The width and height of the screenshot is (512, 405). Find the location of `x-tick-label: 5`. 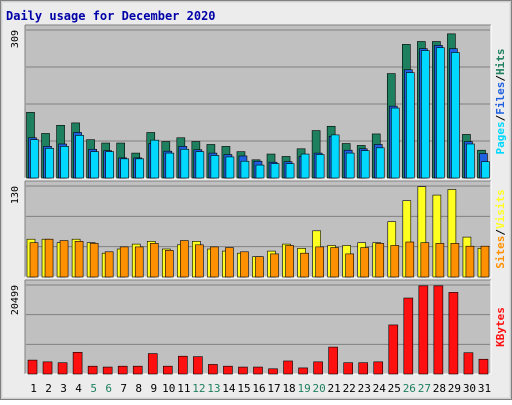

x-tick-label: 5 is located at coordinates (93, 388).